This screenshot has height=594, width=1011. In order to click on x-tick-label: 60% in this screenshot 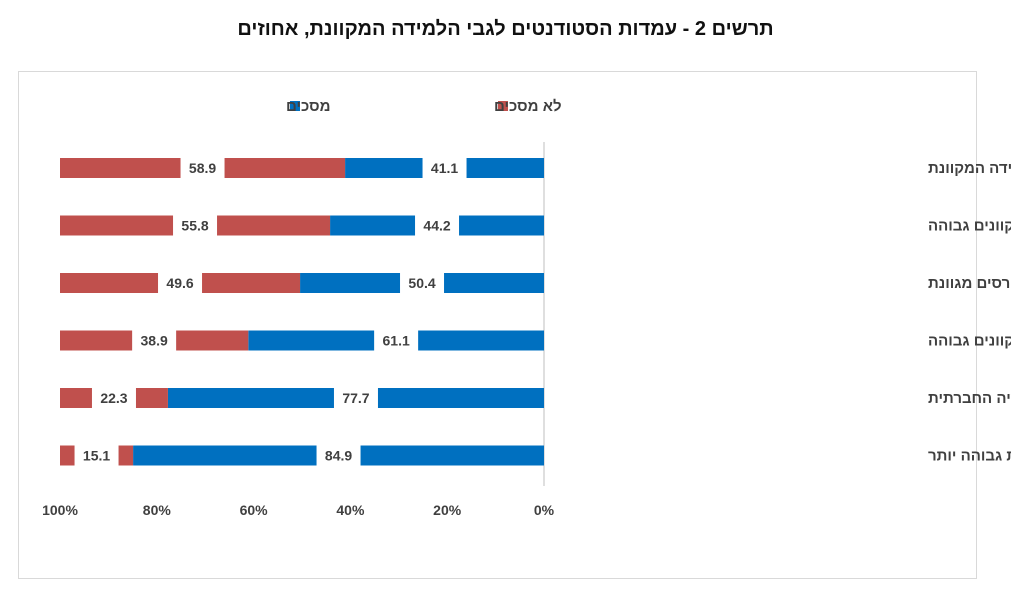, I will do `click(254, 510)`.